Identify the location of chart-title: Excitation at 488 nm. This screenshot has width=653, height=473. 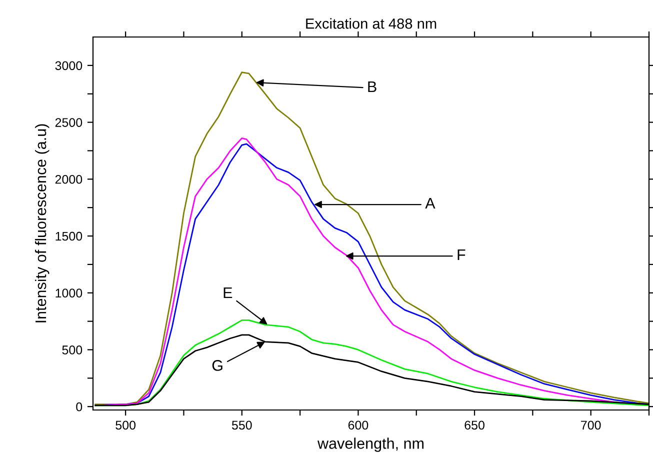
(371, 23).